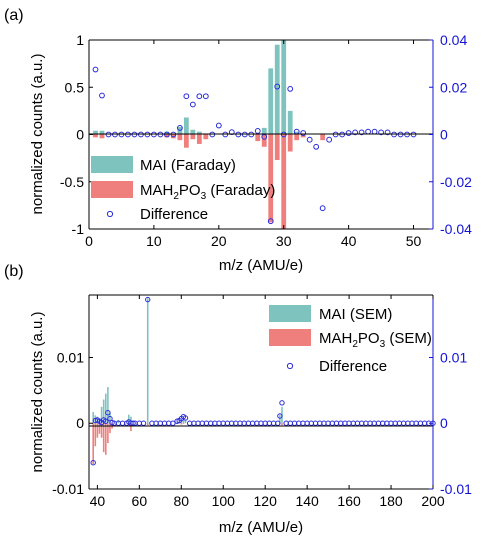 The image size is (486, 540). Describe the element at coordinates (156, 190) in the screenshot. I see `legend-a-mah2po3-main: MAH` at that location.